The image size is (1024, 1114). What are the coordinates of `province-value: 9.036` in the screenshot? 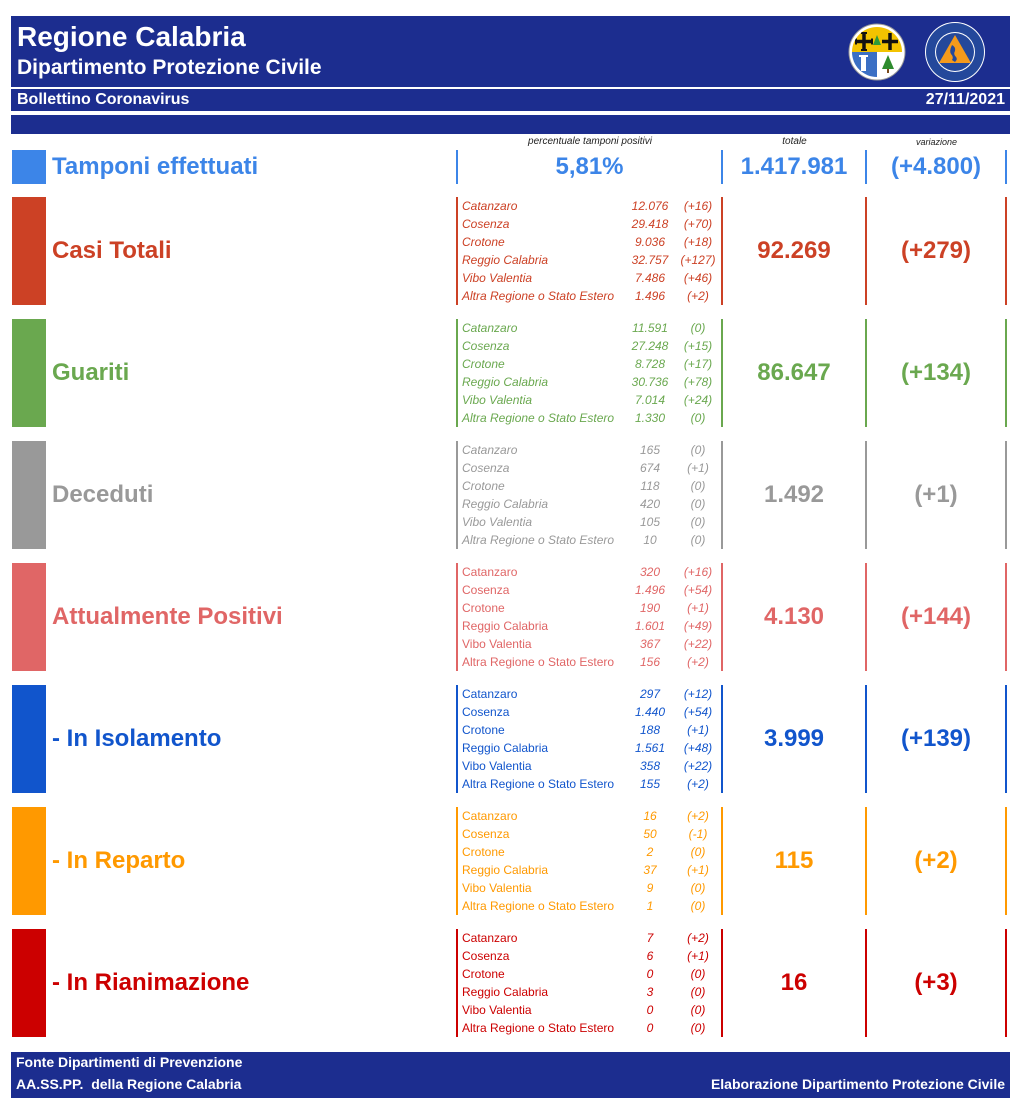 It's located at (650, 242).